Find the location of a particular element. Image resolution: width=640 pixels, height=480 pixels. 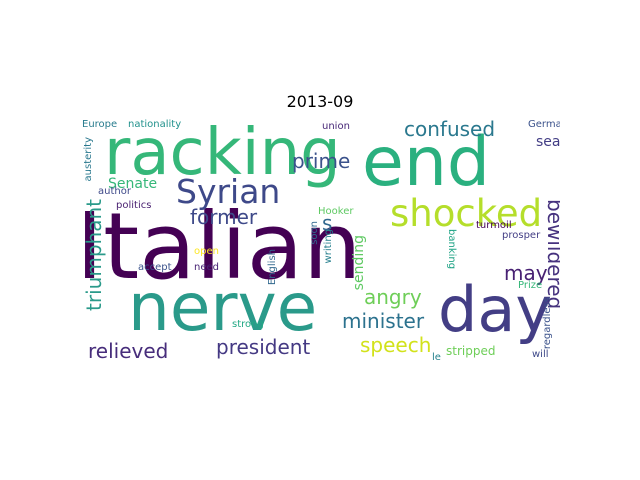

word-end: end is located at coordinates (426, 162).